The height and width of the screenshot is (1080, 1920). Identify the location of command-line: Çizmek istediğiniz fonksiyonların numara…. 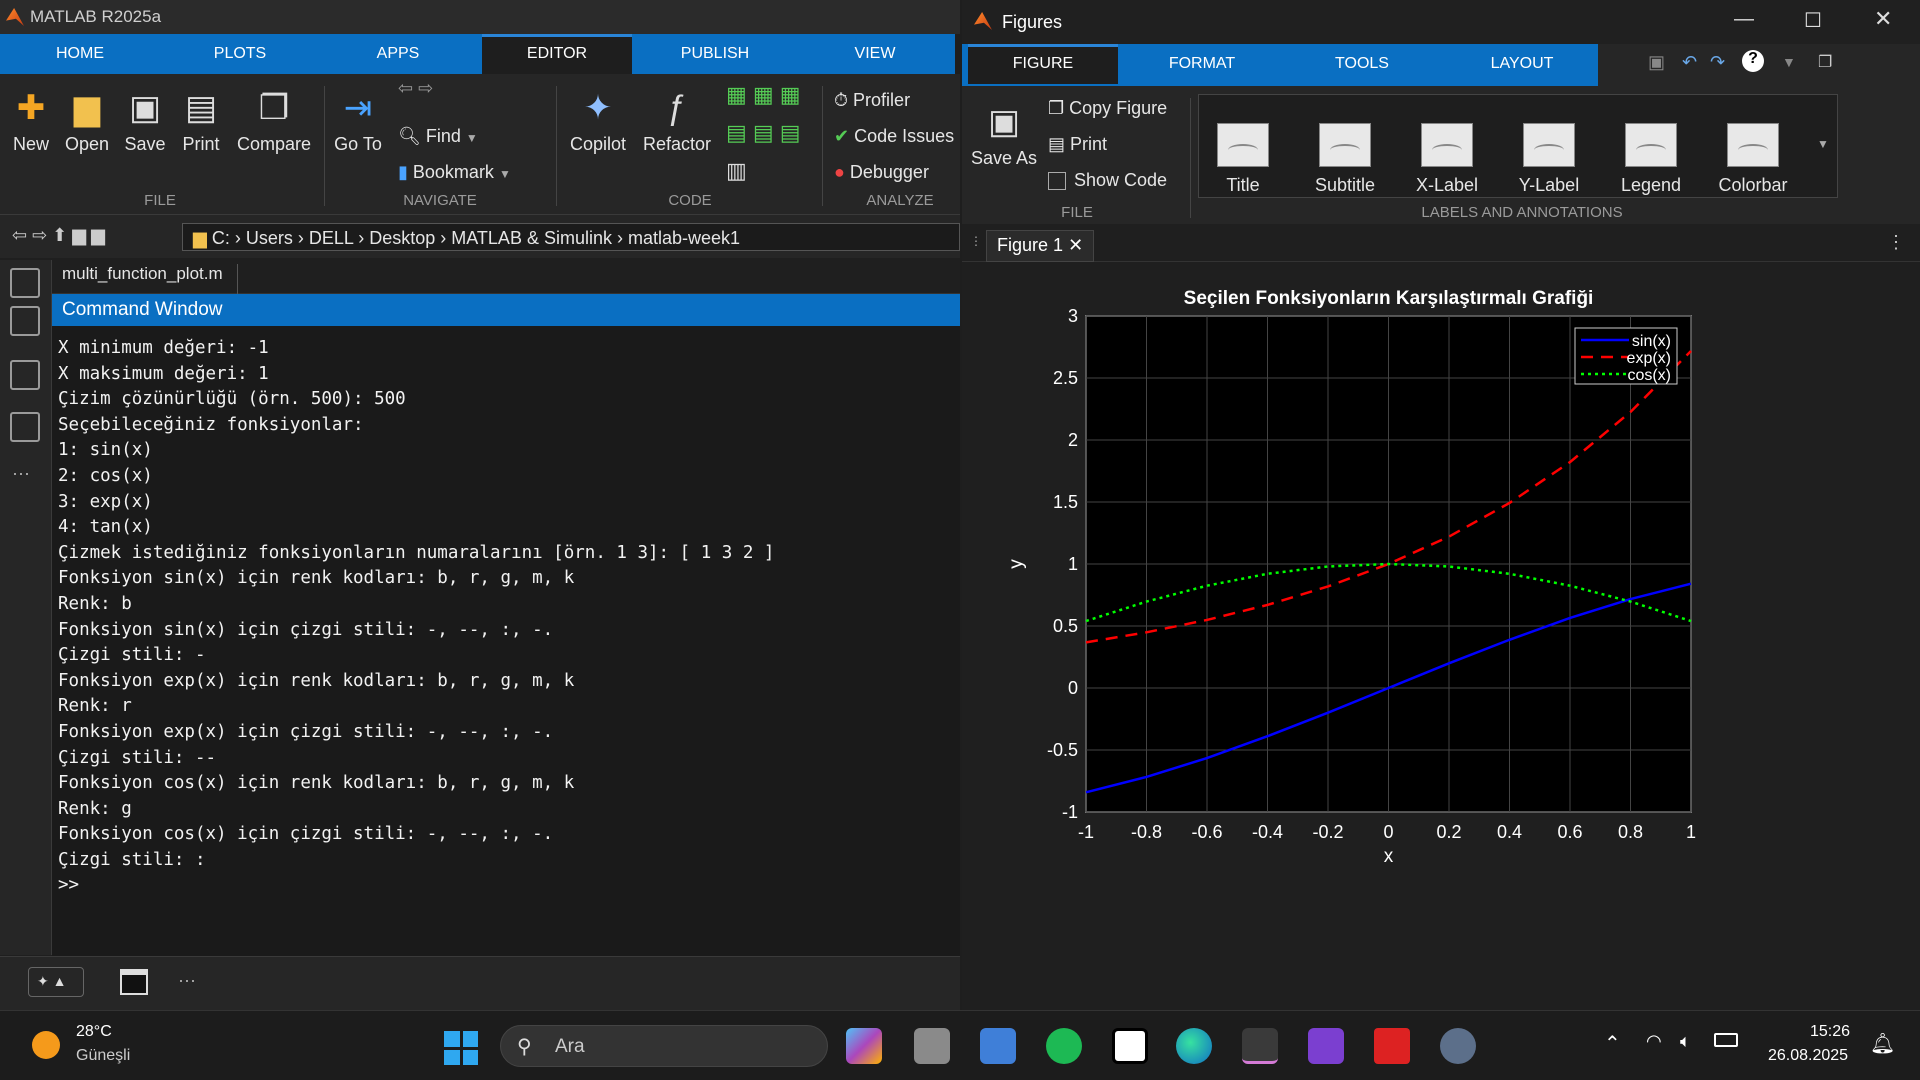
(416, 552).